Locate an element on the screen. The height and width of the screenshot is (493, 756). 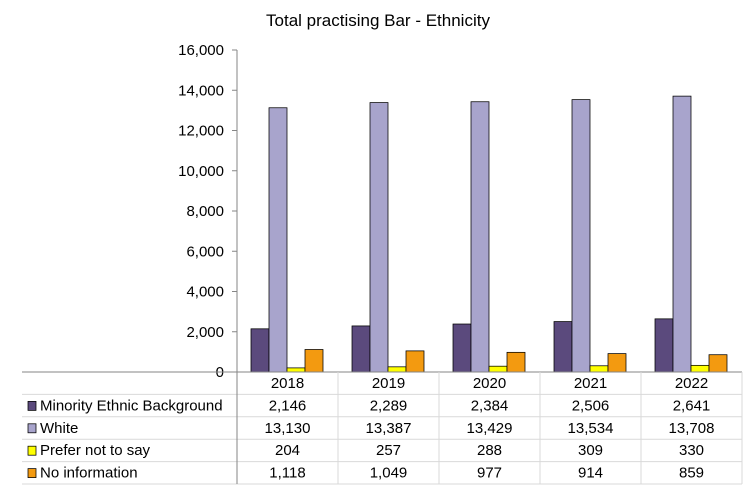
y-tick-label: 6,000 is located at coordinates (205, 251).